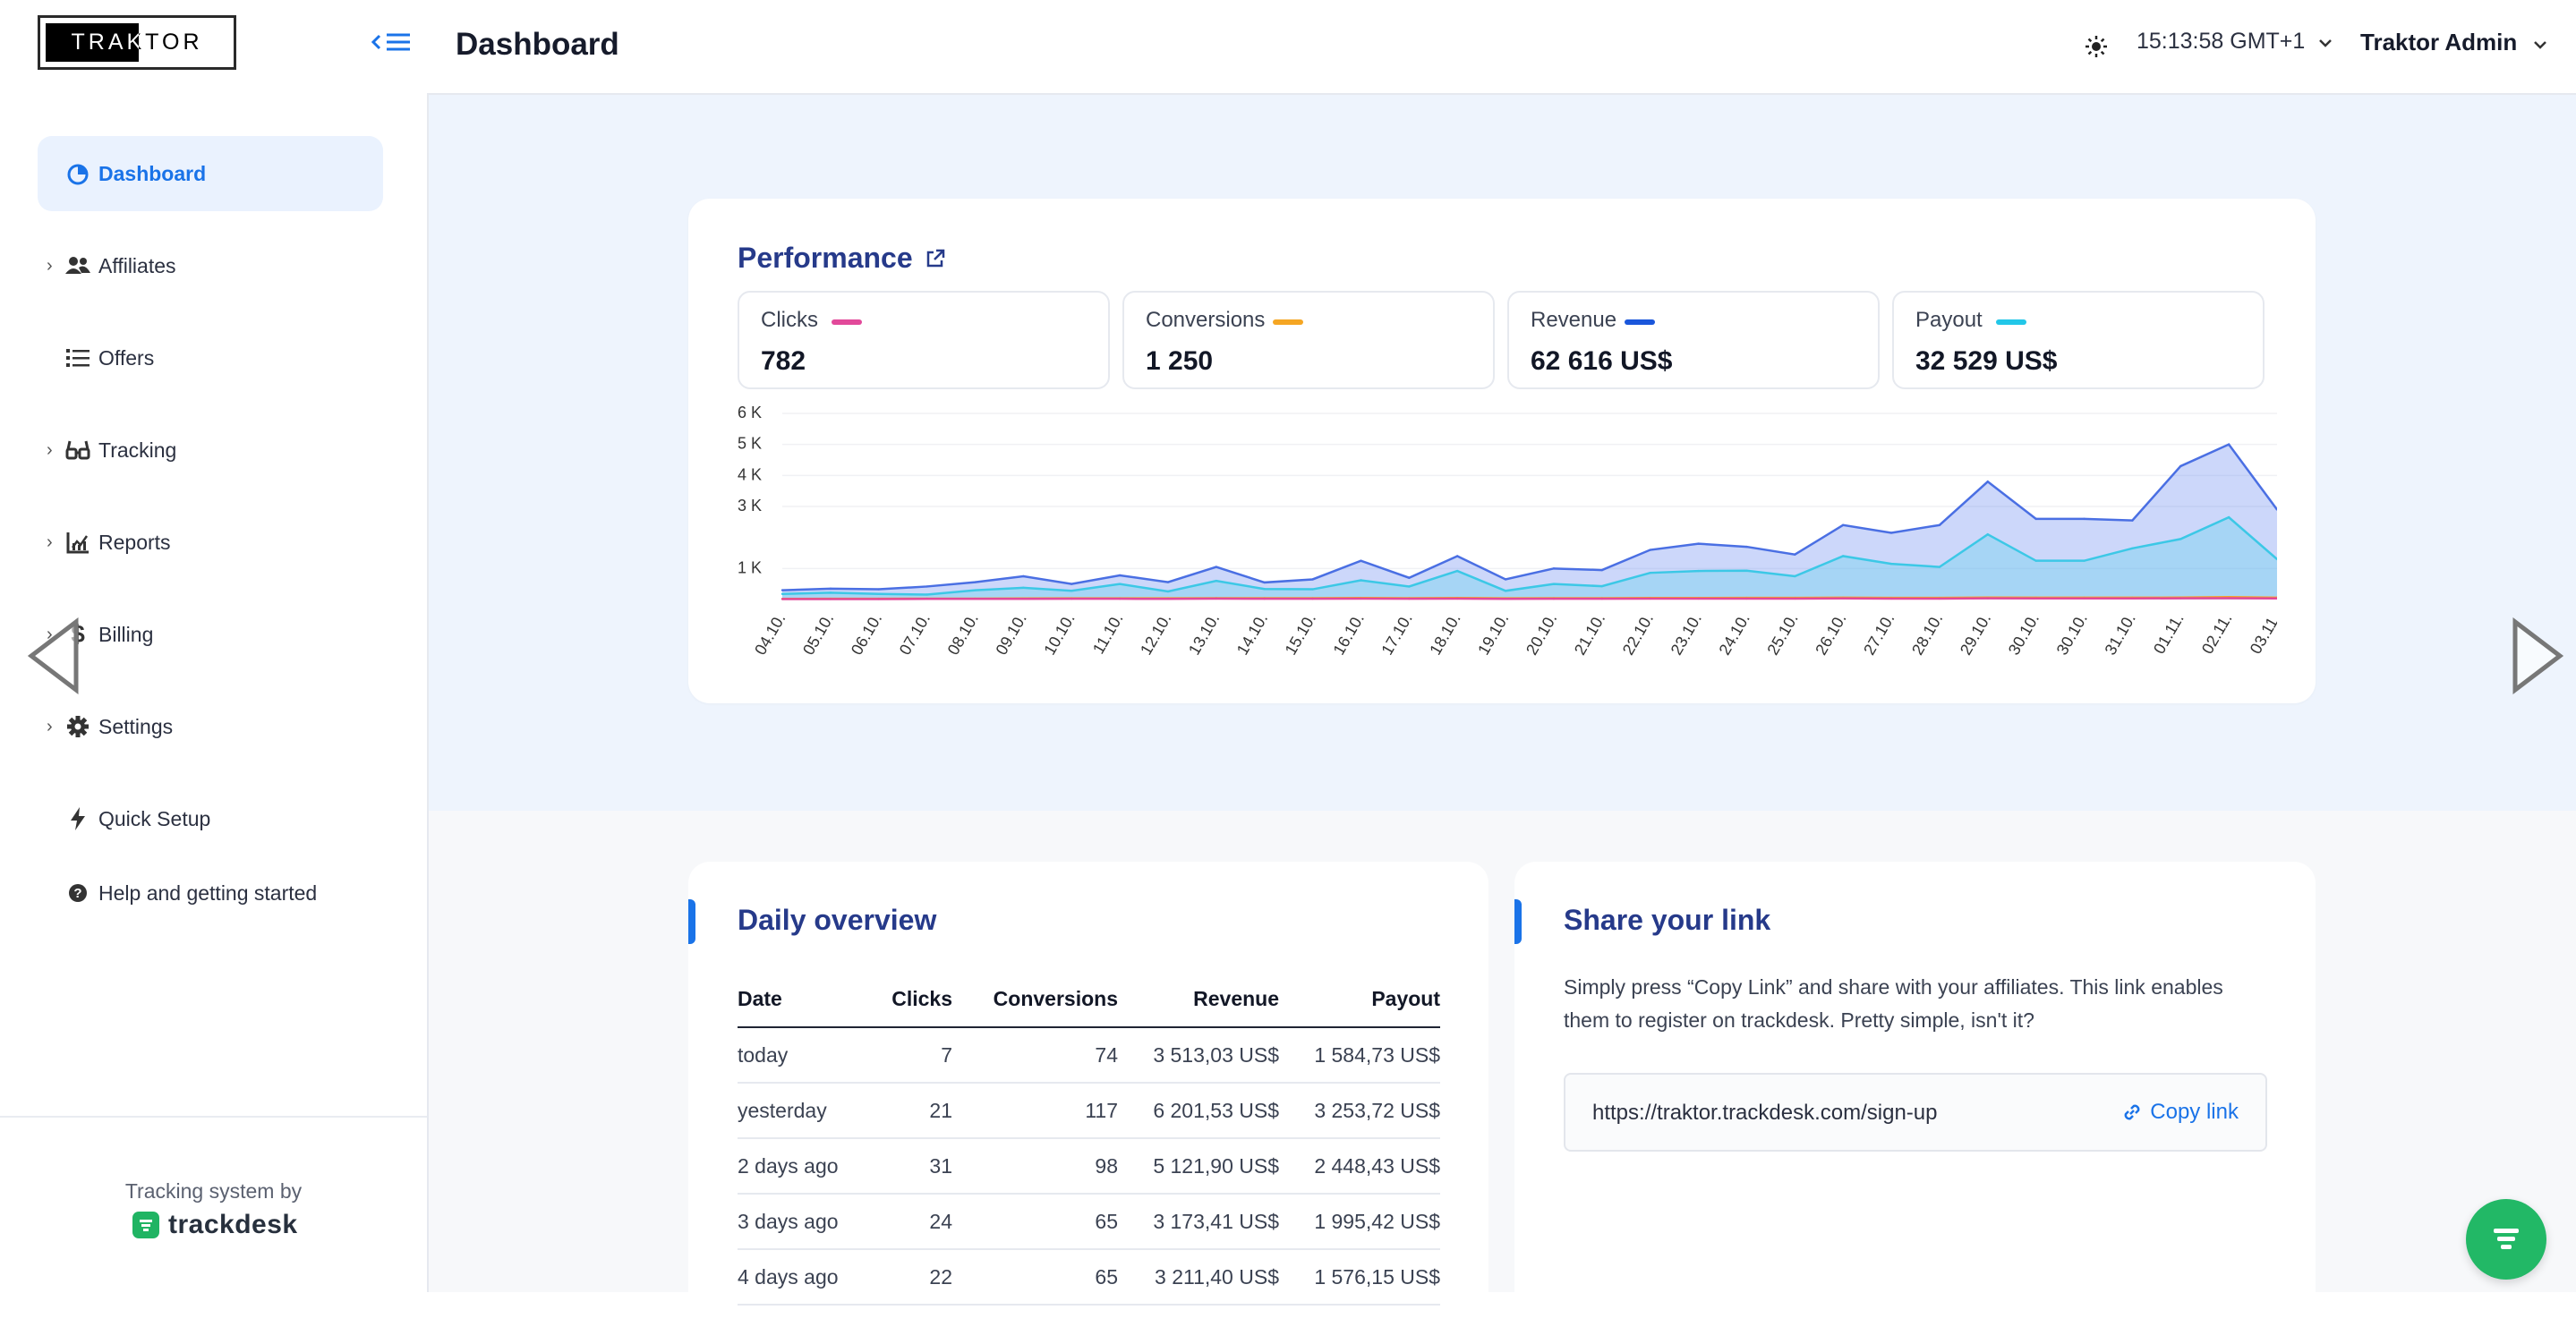 This screenshot has height=1327, width=2576. I want to click on column-header: Conversions, so click(1035, 1000).